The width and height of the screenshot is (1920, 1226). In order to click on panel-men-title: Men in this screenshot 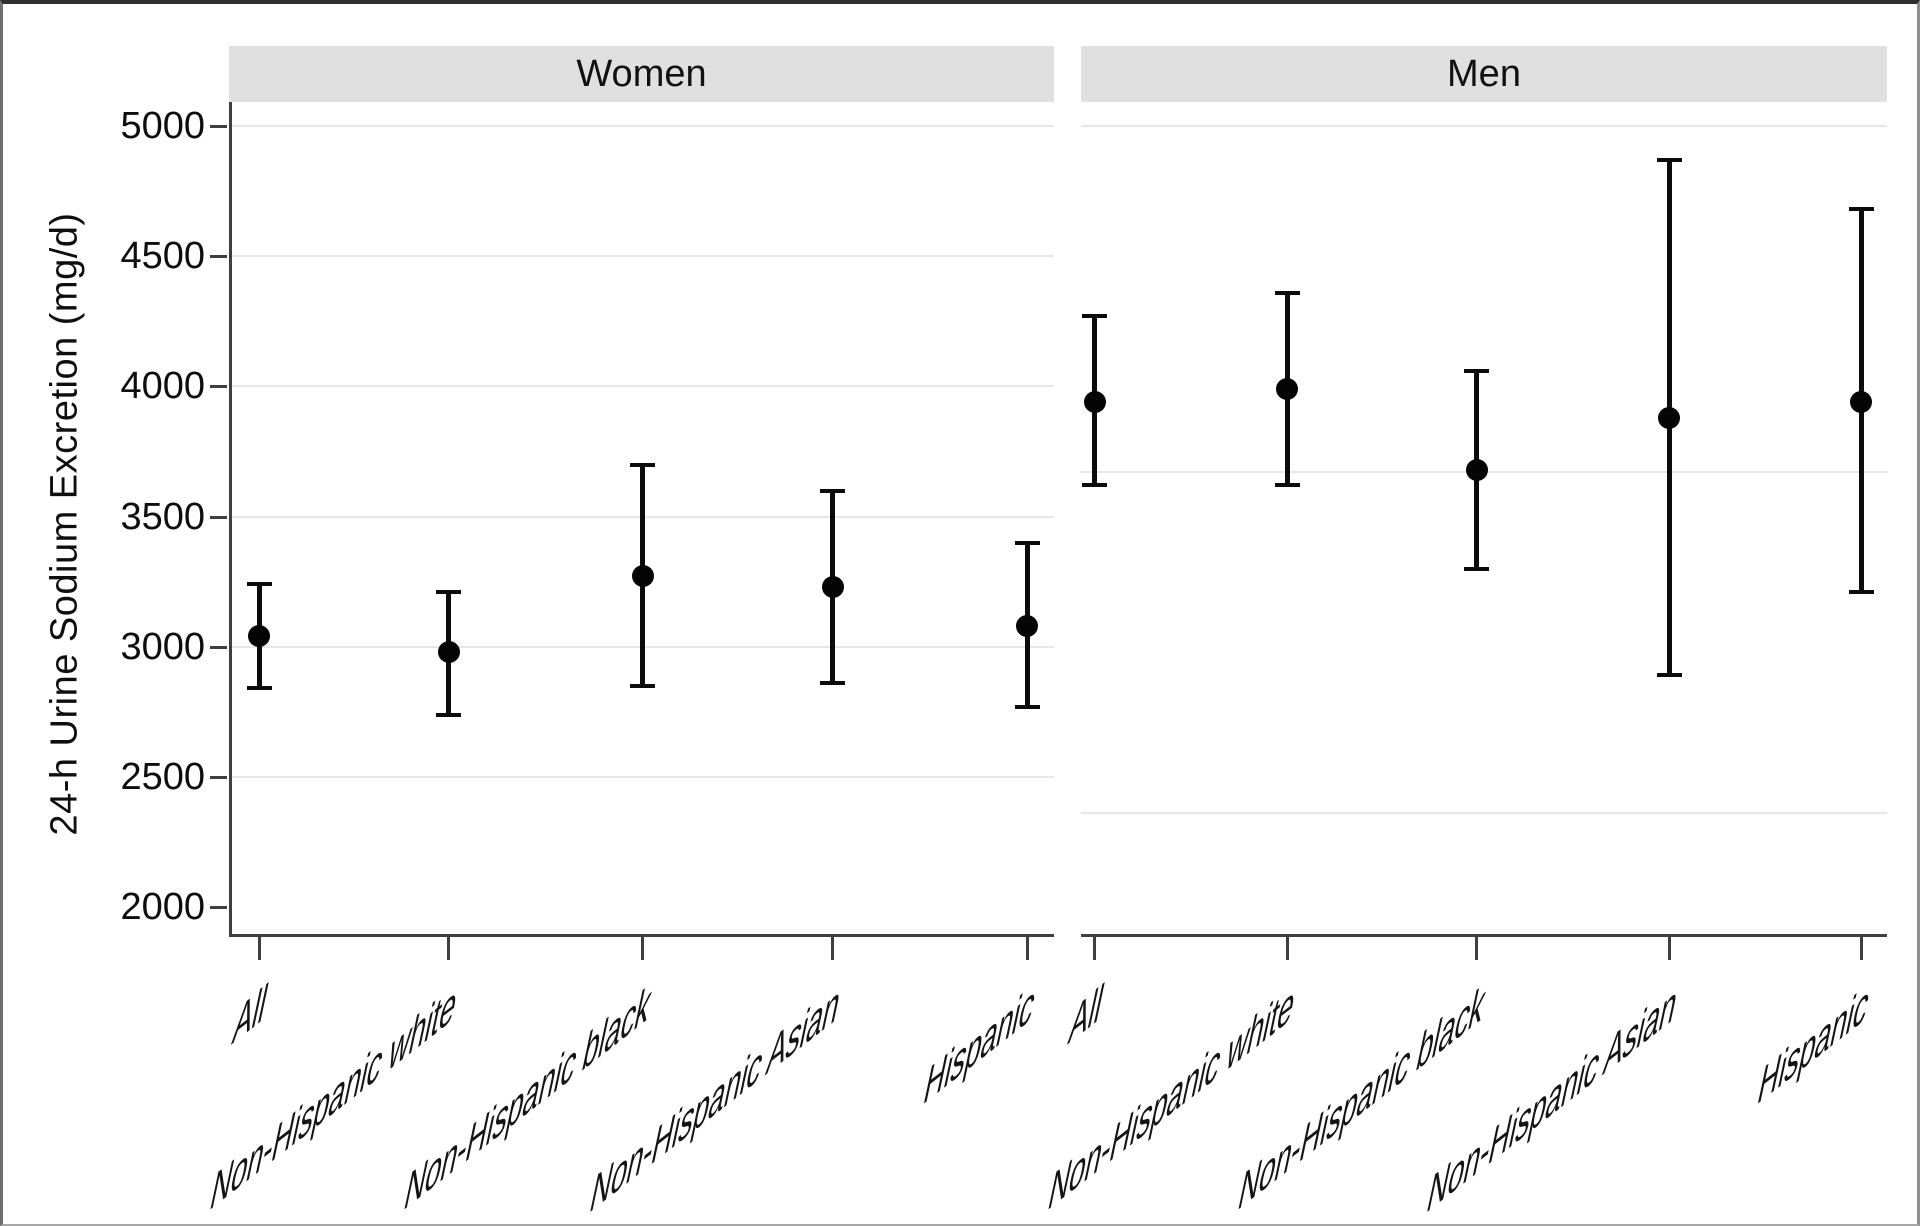, I will do `click(1484, 73)`.